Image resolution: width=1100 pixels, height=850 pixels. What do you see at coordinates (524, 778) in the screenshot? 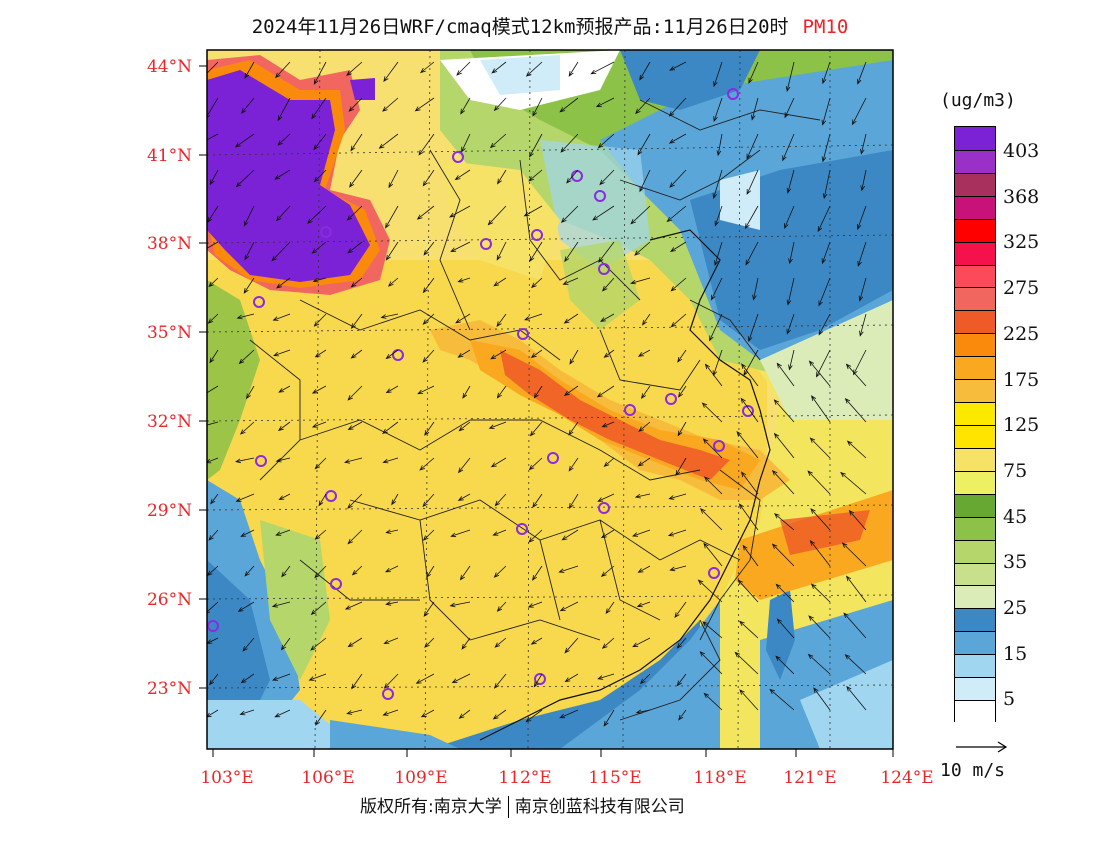
I see `lon-tick-label: 112°E` at bounding box center [524, 778].